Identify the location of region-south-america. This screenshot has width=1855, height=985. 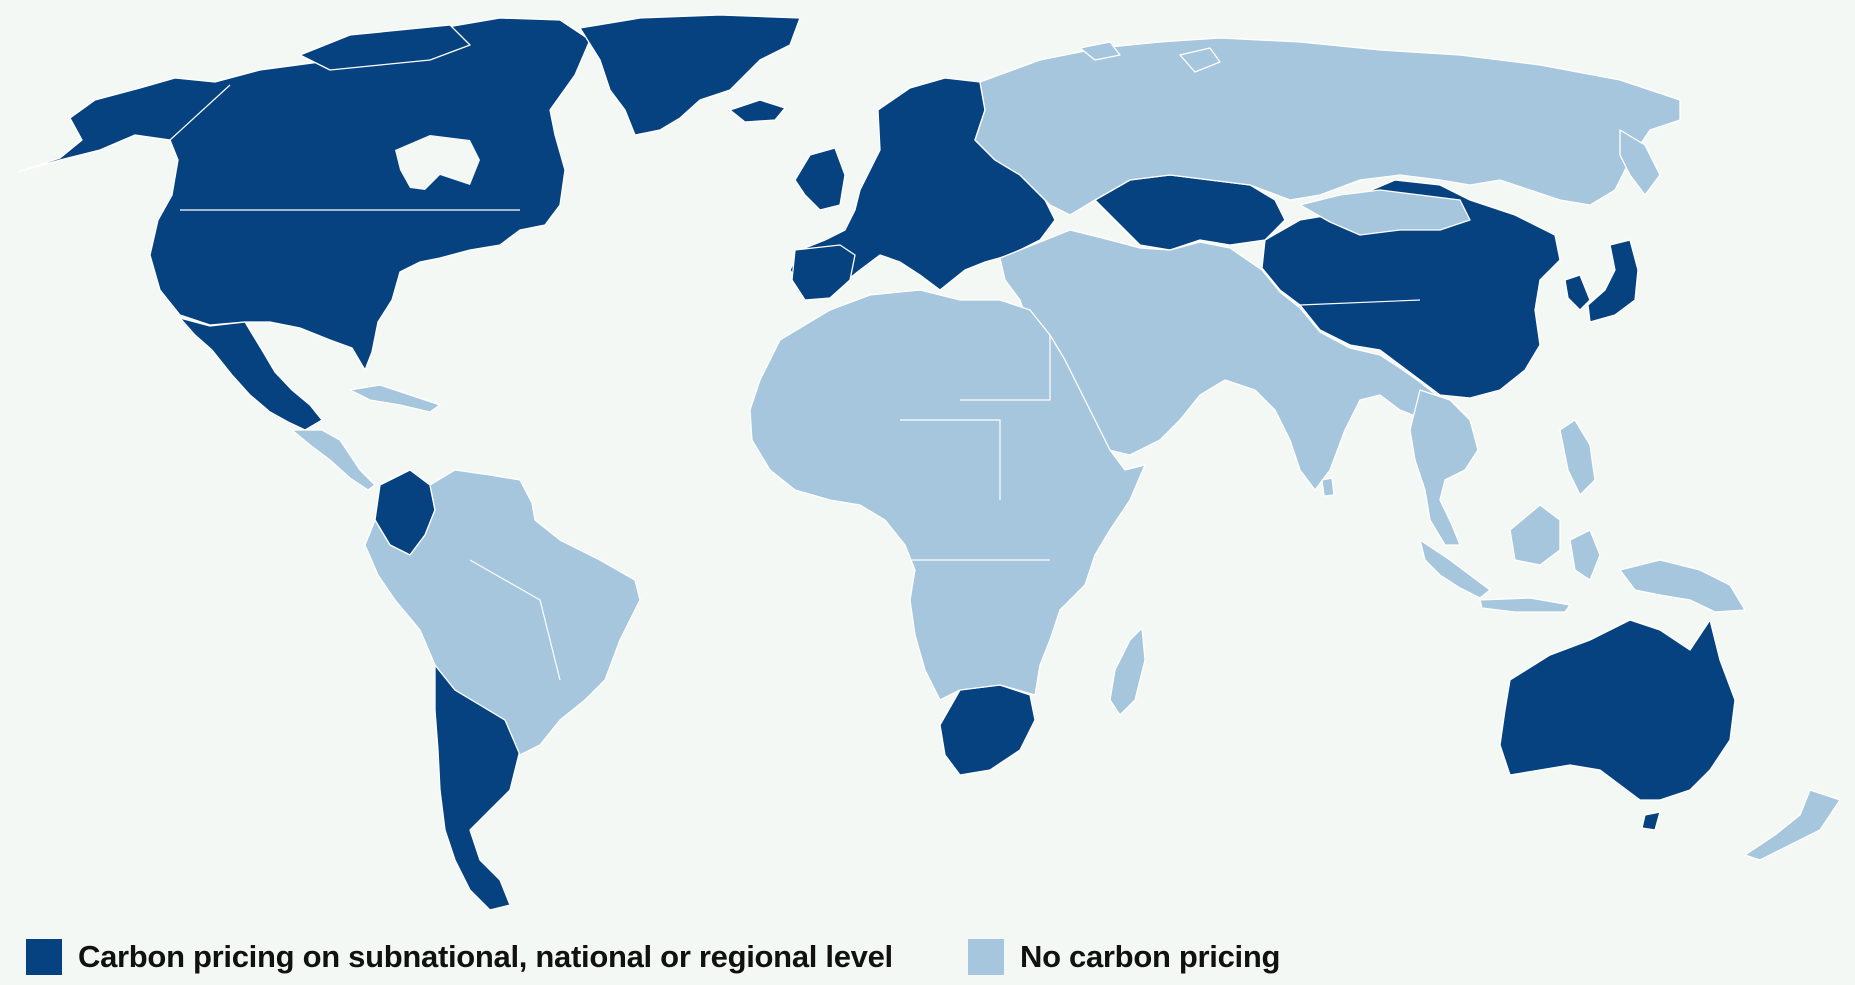
(502, 612).